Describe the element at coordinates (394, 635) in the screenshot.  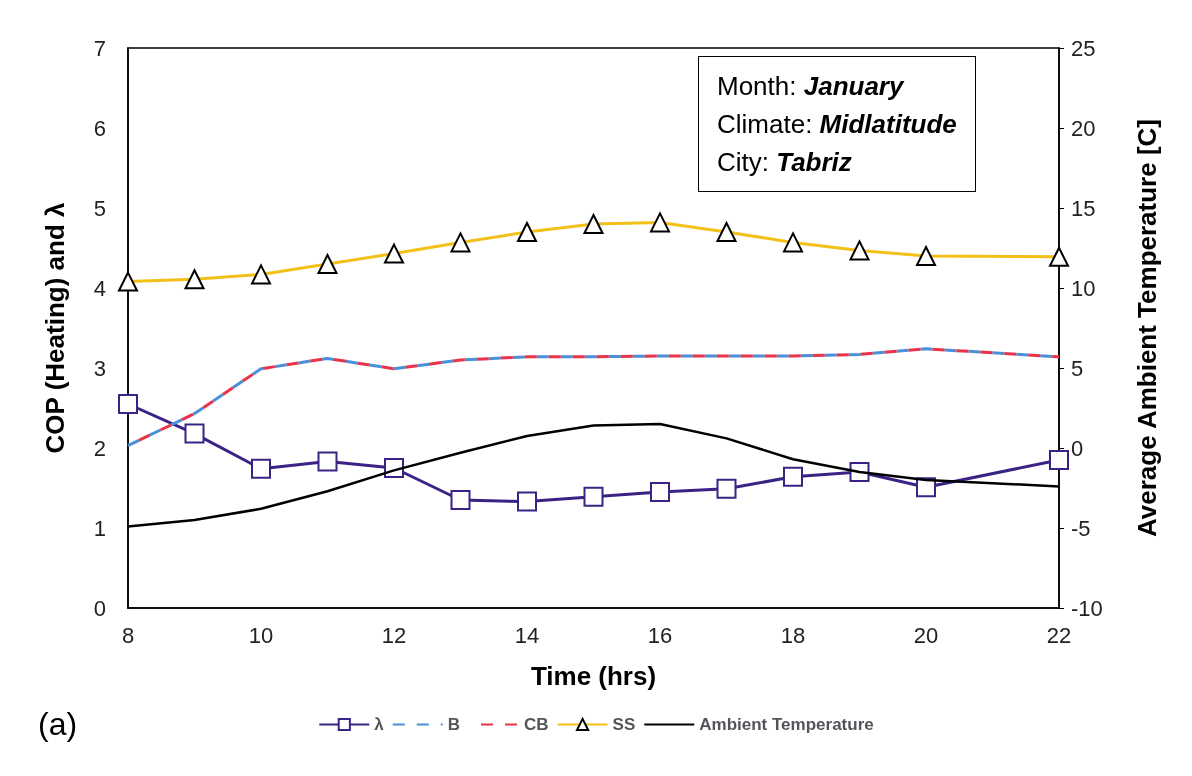
I see `x-tick-label: 12` at that location.